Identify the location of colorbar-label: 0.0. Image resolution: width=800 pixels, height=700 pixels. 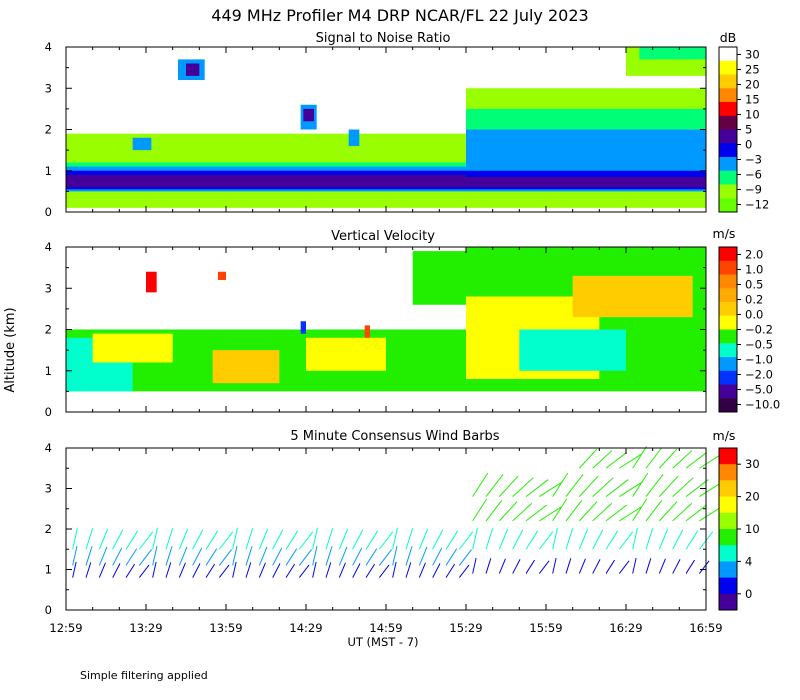
(754, 315).